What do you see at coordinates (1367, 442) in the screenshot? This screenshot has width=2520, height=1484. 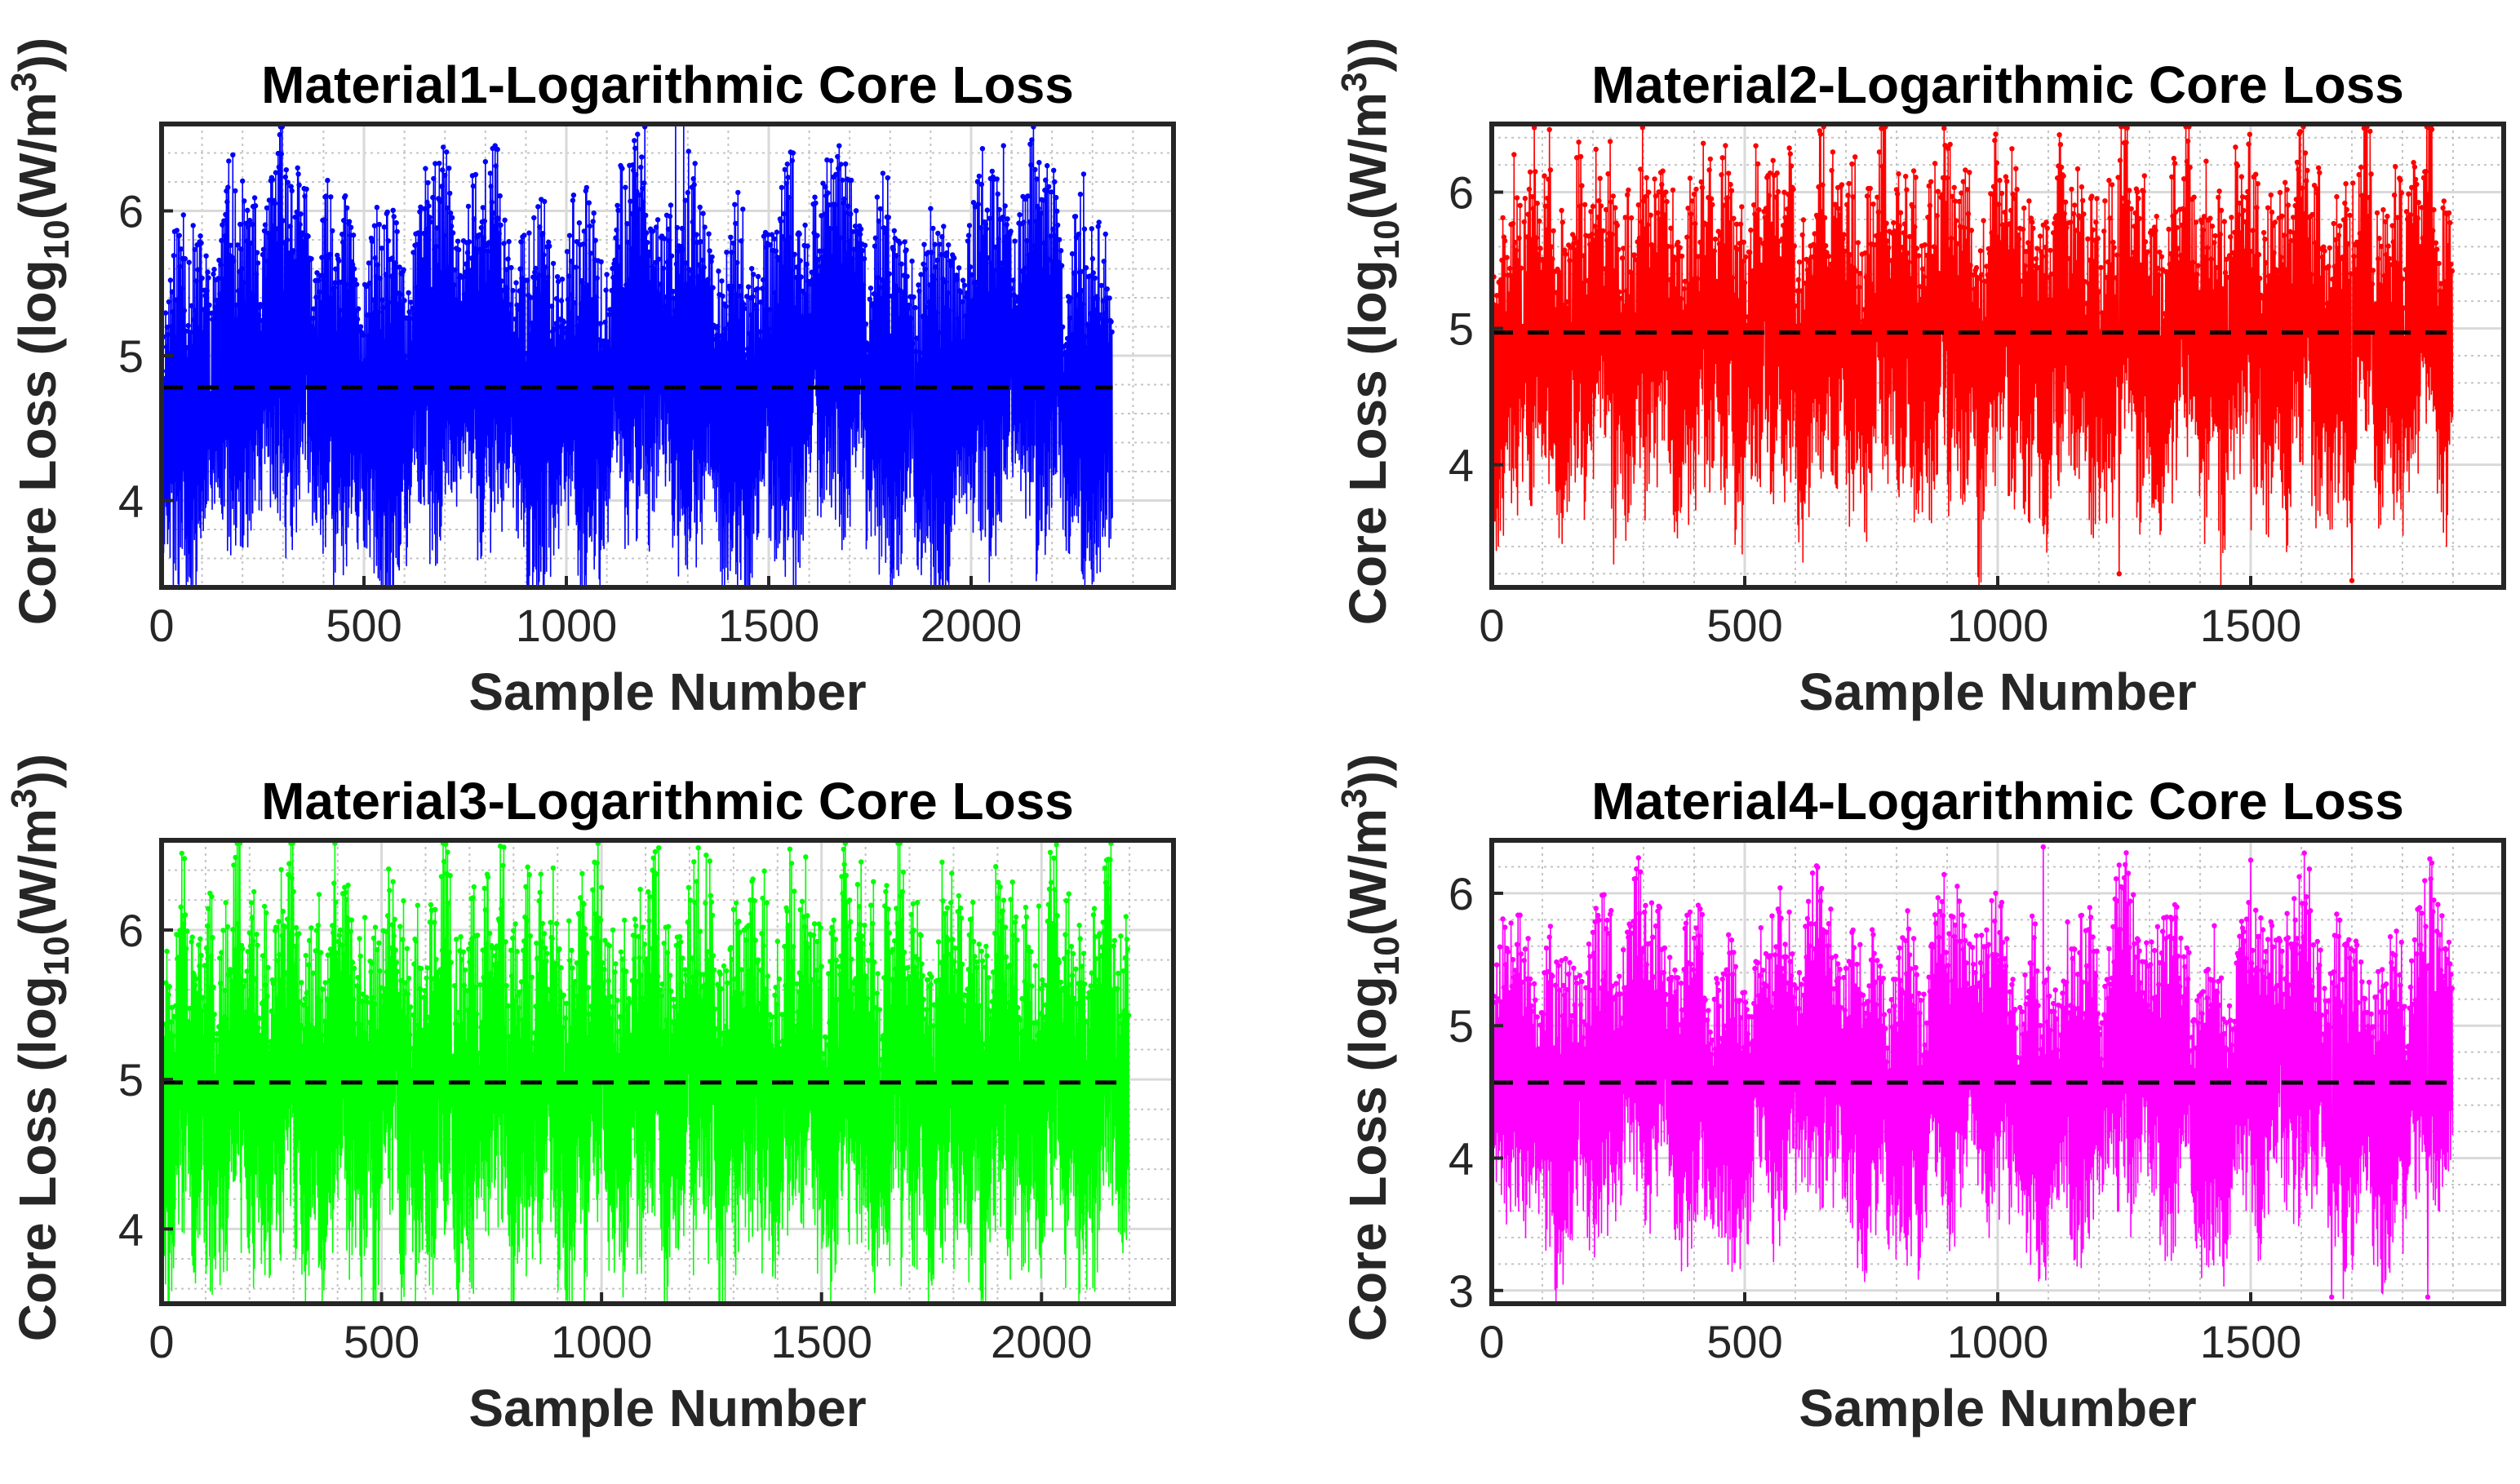 I see `chart-2-ylabel-part: Core Loss (log` at bounding box center [1367, 442].